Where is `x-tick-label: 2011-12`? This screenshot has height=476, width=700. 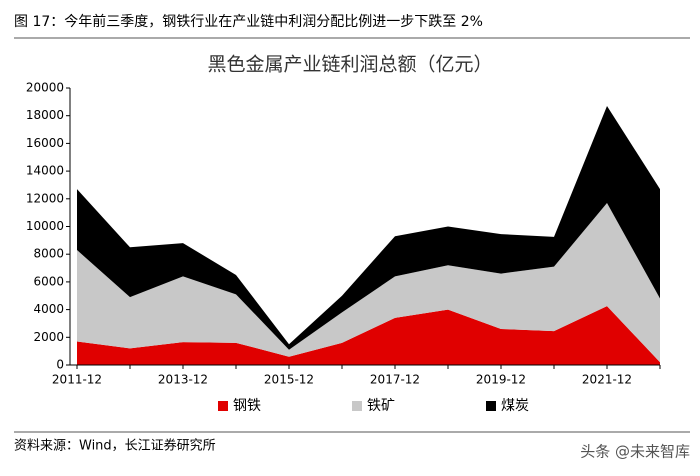 x-tick-label: 2011-12 is located at coordinates (77, 380).